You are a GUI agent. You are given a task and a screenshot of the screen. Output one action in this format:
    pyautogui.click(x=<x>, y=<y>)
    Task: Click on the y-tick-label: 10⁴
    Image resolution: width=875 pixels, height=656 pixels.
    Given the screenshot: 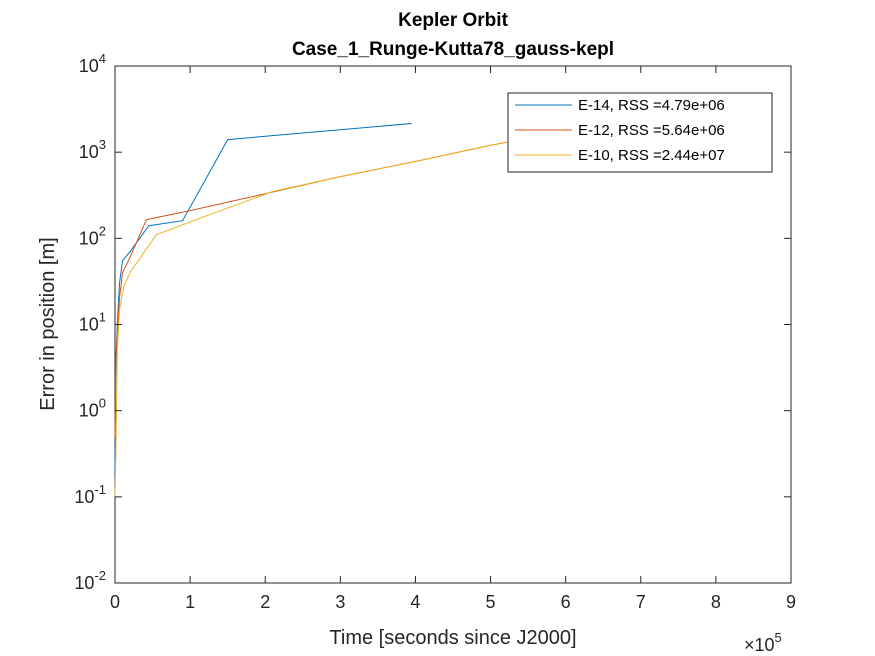 What is the action you would take?
    pyautogui.click(x=92, y=63)
    